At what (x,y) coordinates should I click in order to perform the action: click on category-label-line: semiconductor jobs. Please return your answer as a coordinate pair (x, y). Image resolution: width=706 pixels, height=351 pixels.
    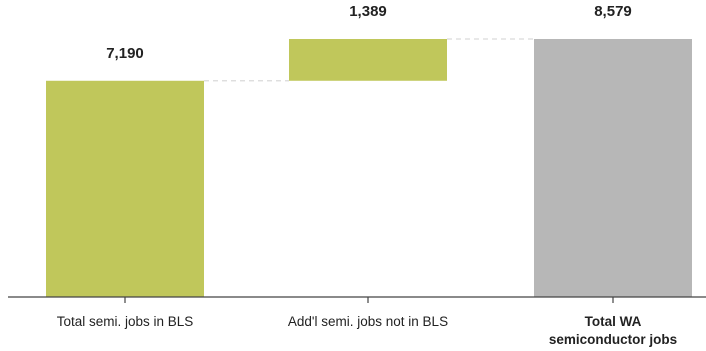
    Looking at the image, I should click on (613, 339).